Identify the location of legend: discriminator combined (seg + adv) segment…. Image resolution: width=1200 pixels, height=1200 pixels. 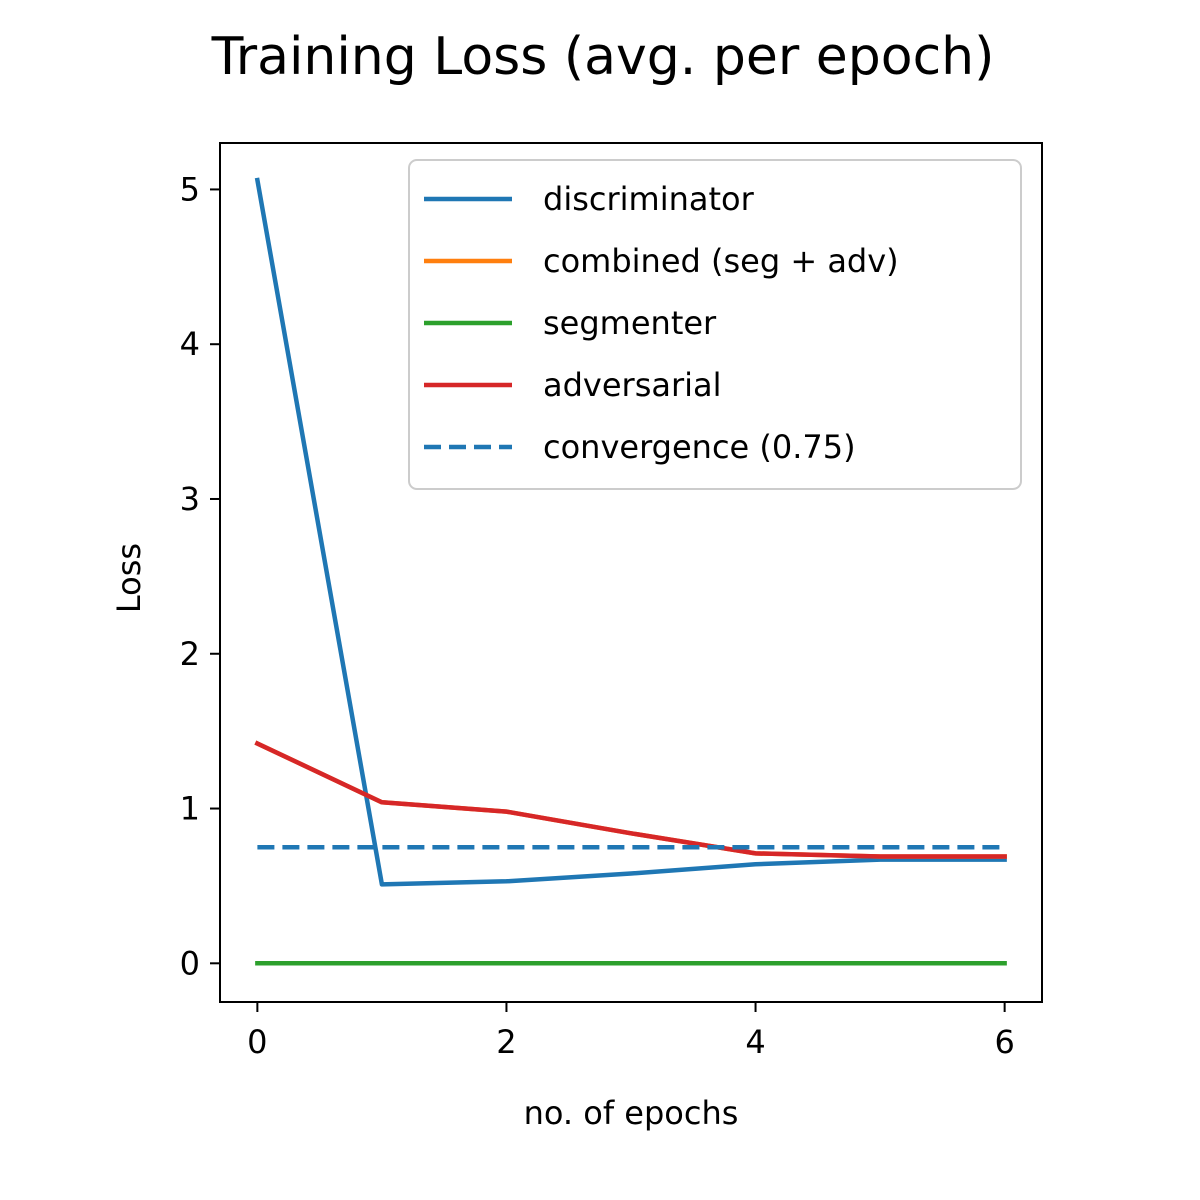
(715, 324).